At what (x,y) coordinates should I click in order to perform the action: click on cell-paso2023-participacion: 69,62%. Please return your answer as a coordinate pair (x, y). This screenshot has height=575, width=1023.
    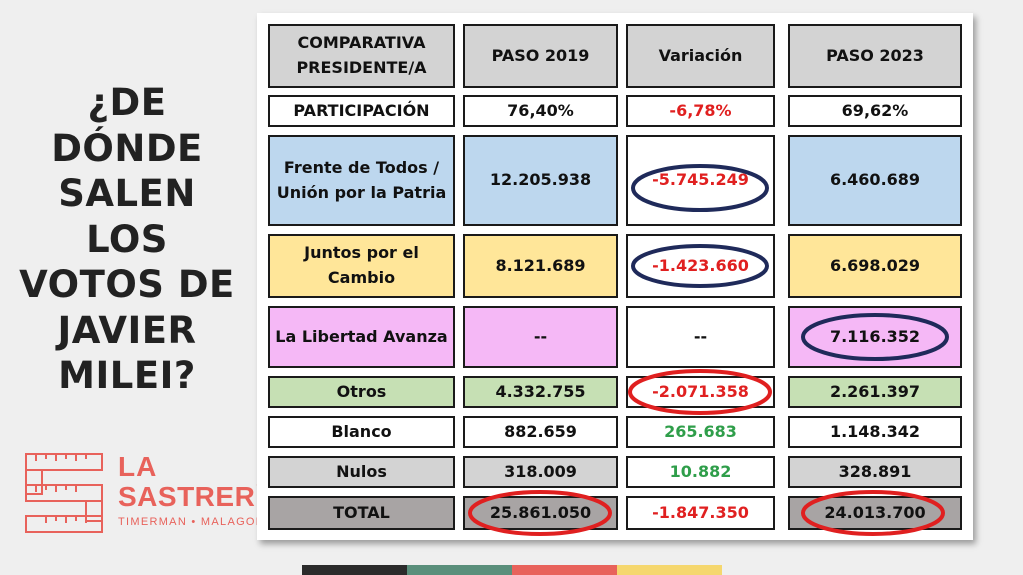
    Looking at the image, I should click on (875, 111).